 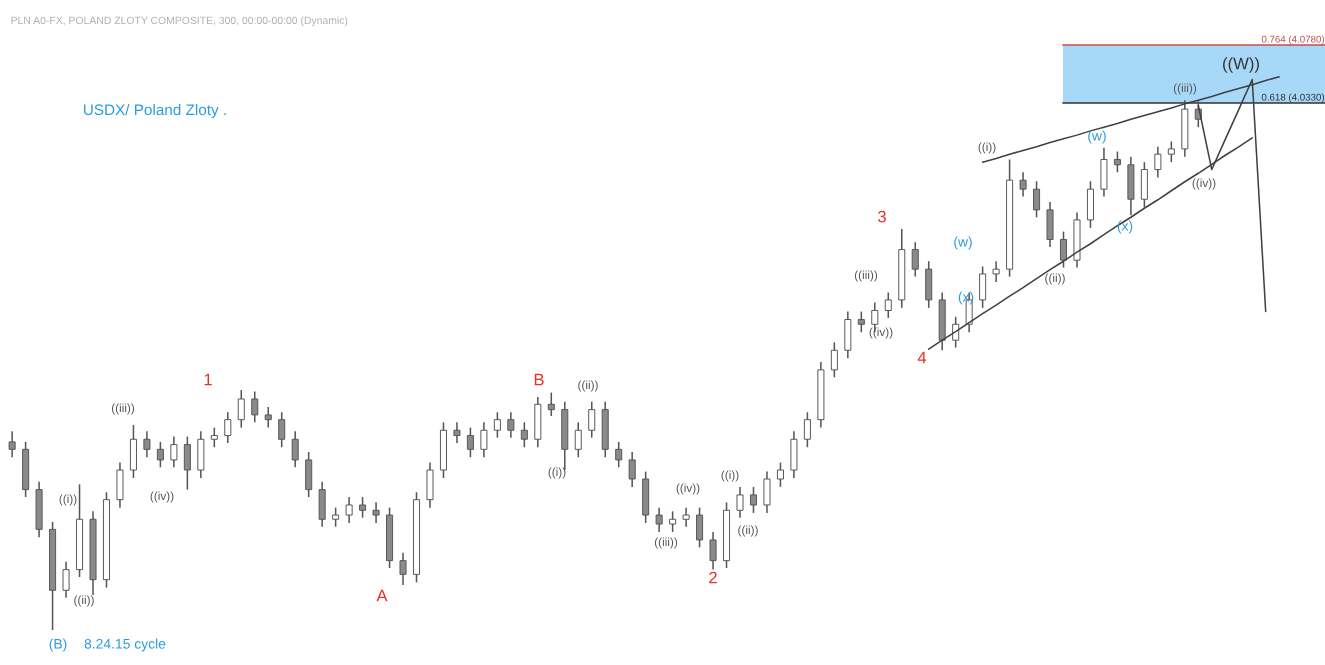 What do you see at coordinates (382, 595) in the screenshot?
I see `annotation: A` at bounding box center [382, 595].